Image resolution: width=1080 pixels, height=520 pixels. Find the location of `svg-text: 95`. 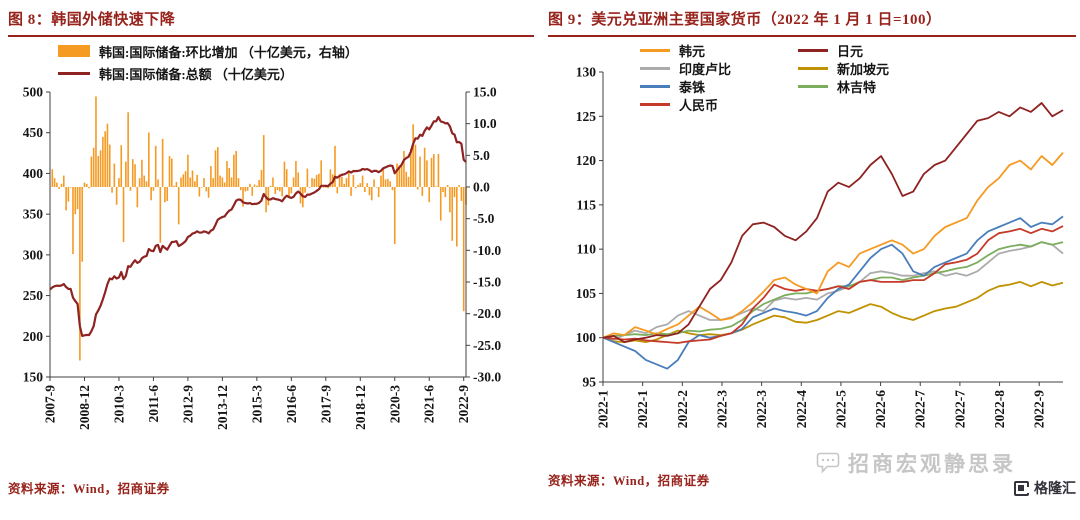

svg-text: 95 is located at coordinates (590, 382).